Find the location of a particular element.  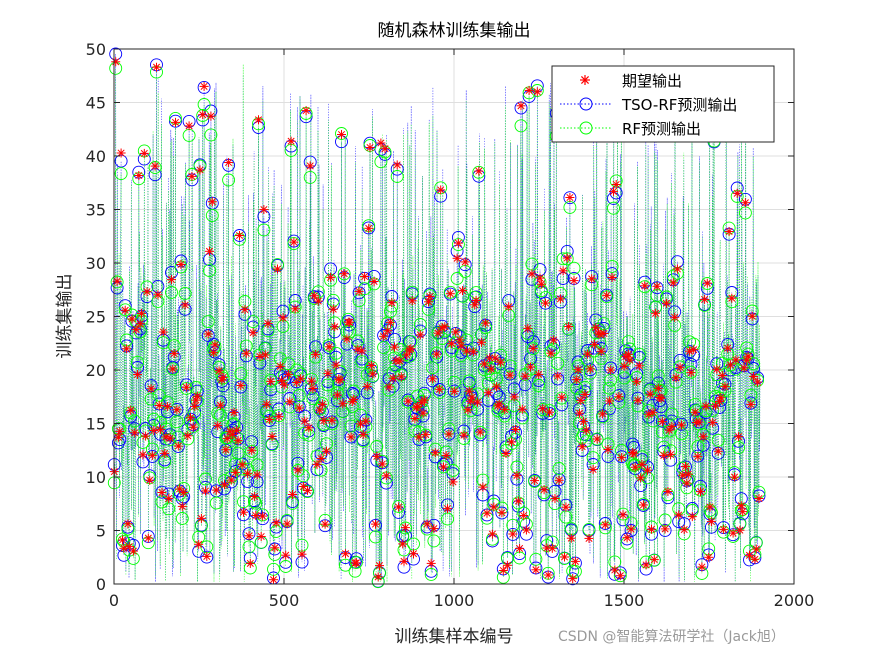

y-tick-label: 15 is located at coordinates (96, 424).